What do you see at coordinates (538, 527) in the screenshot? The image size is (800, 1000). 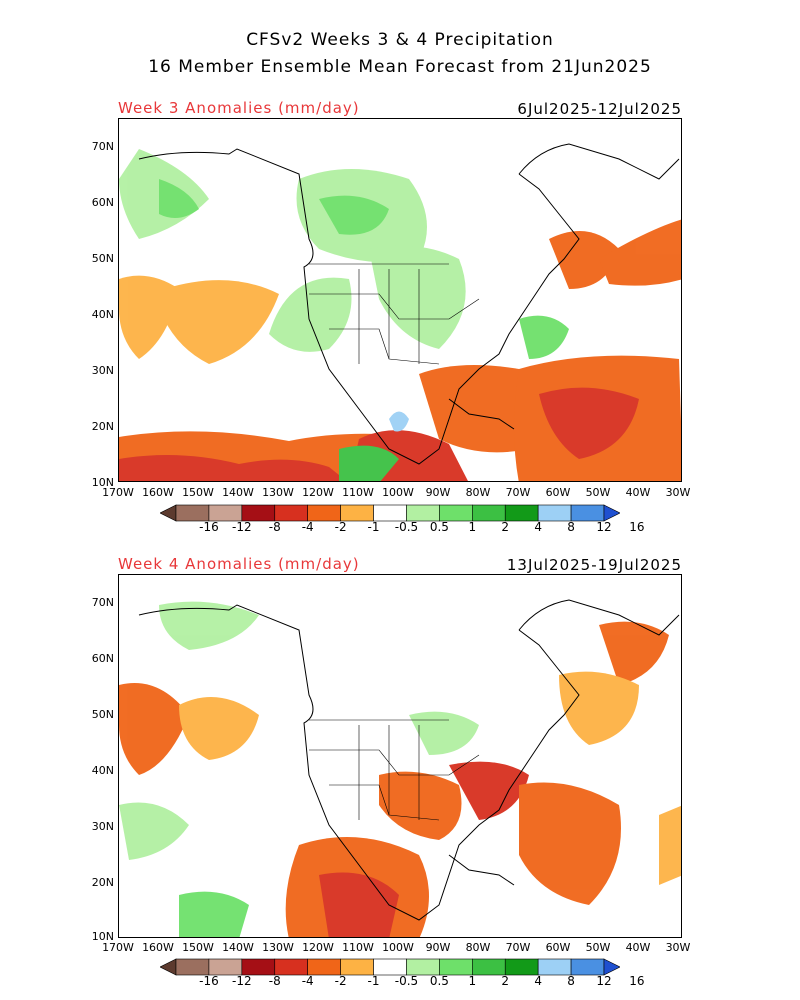 I see `colorbar-label: 4` at bounding box center [538, 527].